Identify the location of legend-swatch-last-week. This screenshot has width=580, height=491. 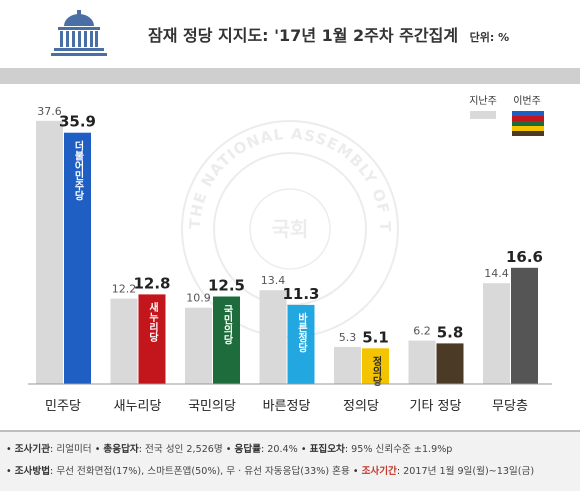
(483, 115).